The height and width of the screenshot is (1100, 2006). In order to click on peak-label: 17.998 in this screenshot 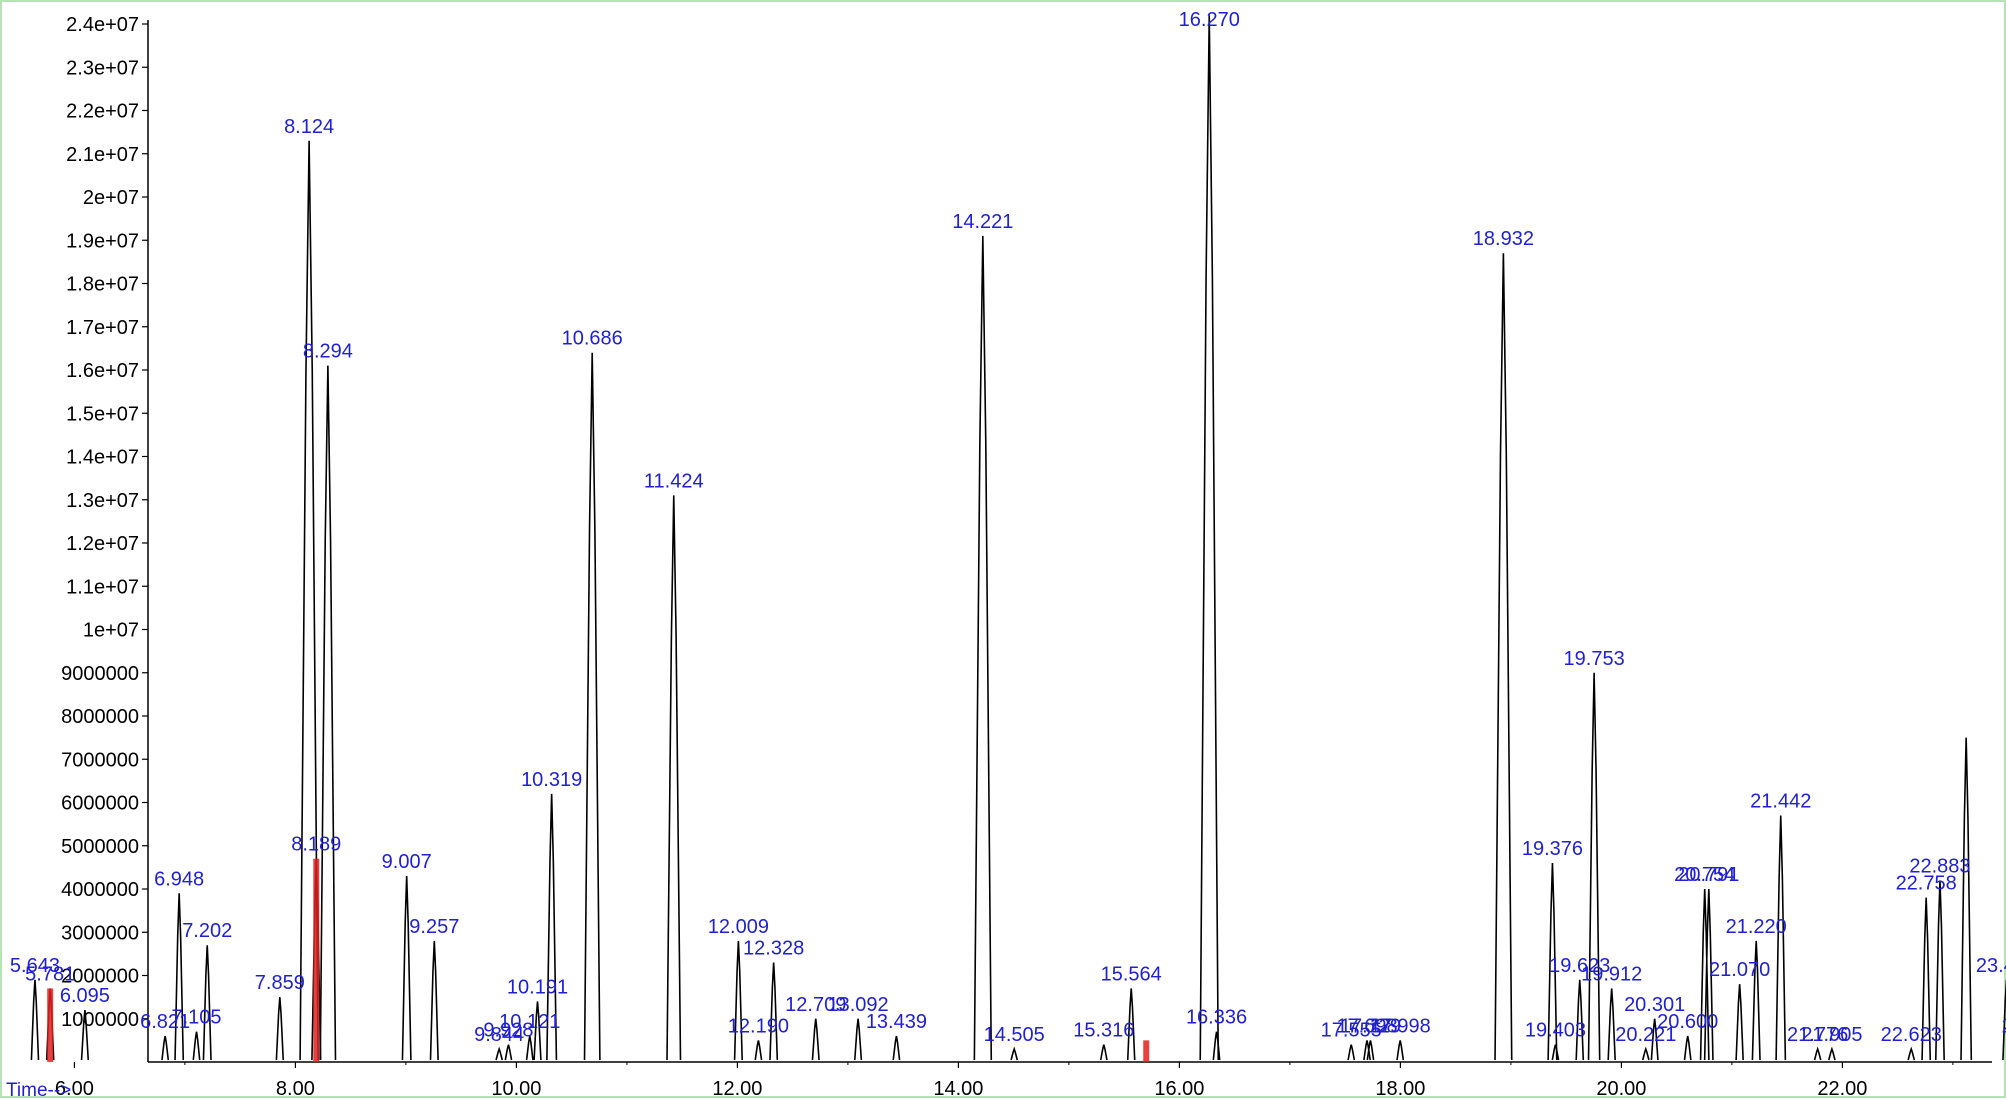, I will do `click(1400, 1026)`.